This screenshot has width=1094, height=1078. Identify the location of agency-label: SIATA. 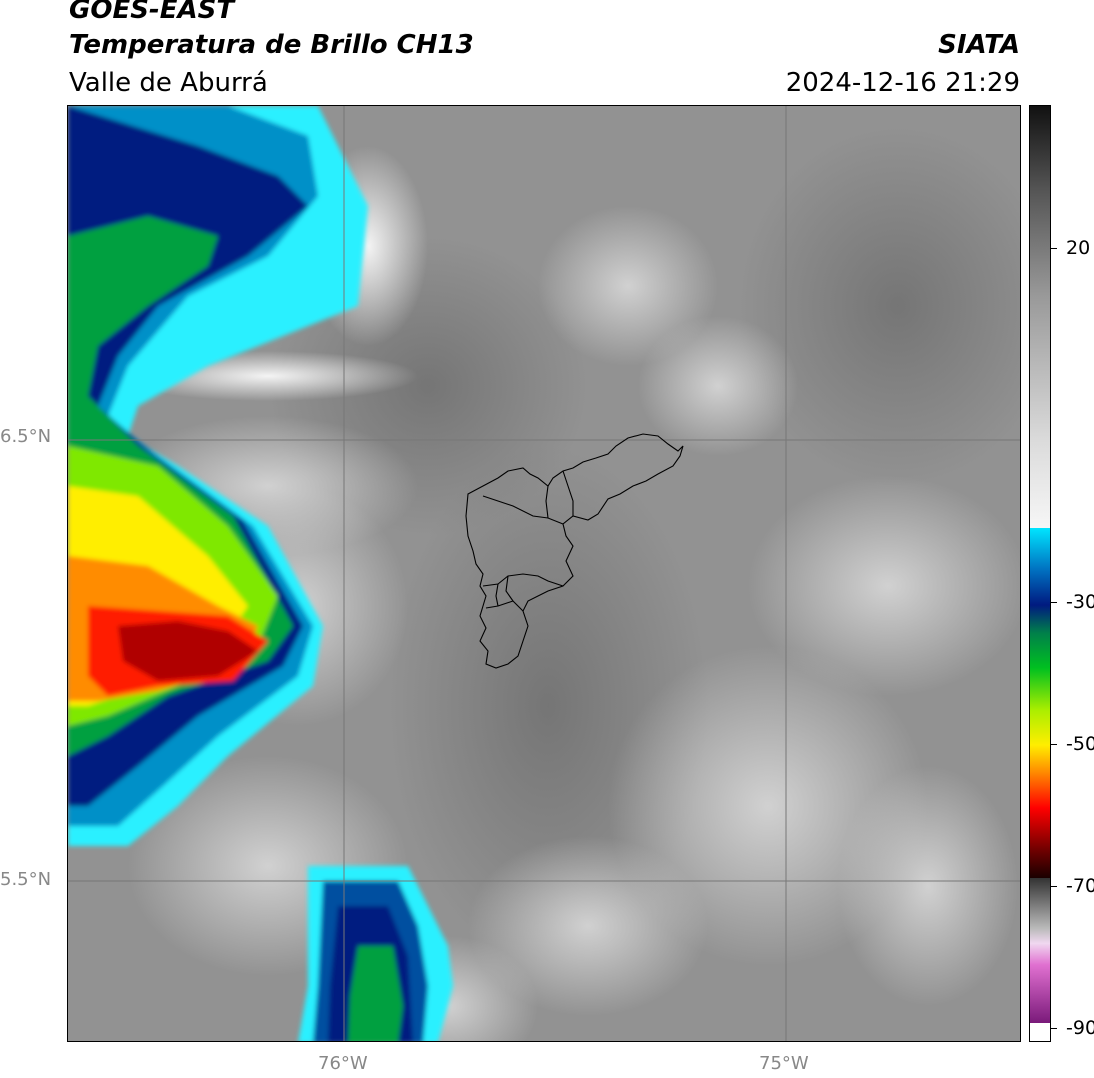
(979, 45).